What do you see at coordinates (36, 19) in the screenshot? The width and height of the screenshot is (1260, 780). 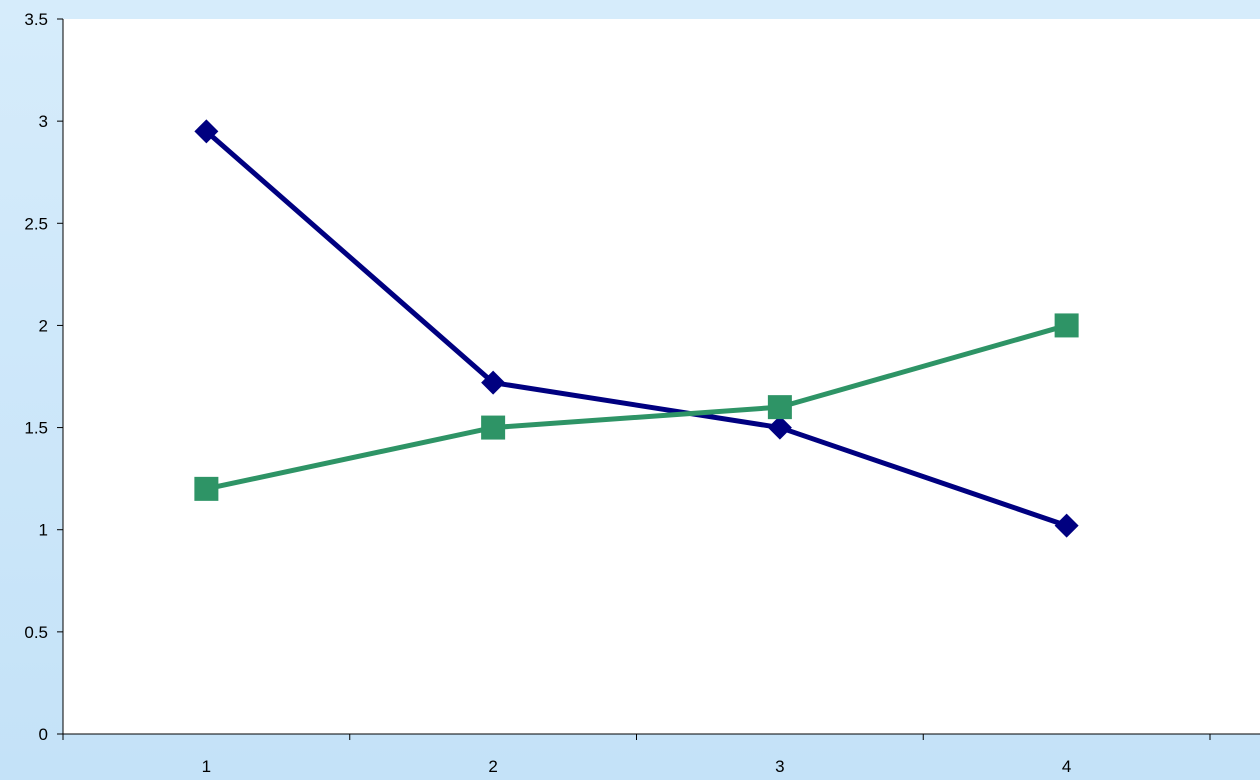 I see `y-tick-label: 3.5` at bounding box center [36, 19].